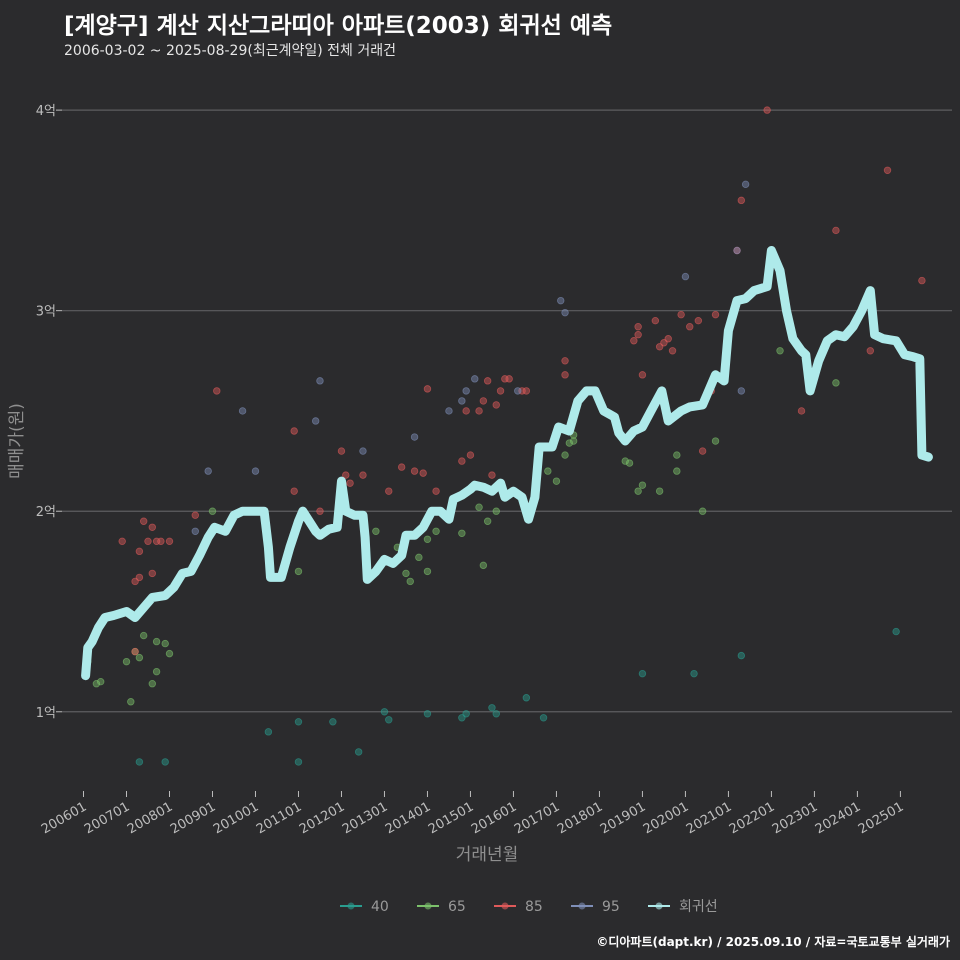 This screenshot has width=960, height=960. I want to click on legend-item-65: 65, so click(441, 907).